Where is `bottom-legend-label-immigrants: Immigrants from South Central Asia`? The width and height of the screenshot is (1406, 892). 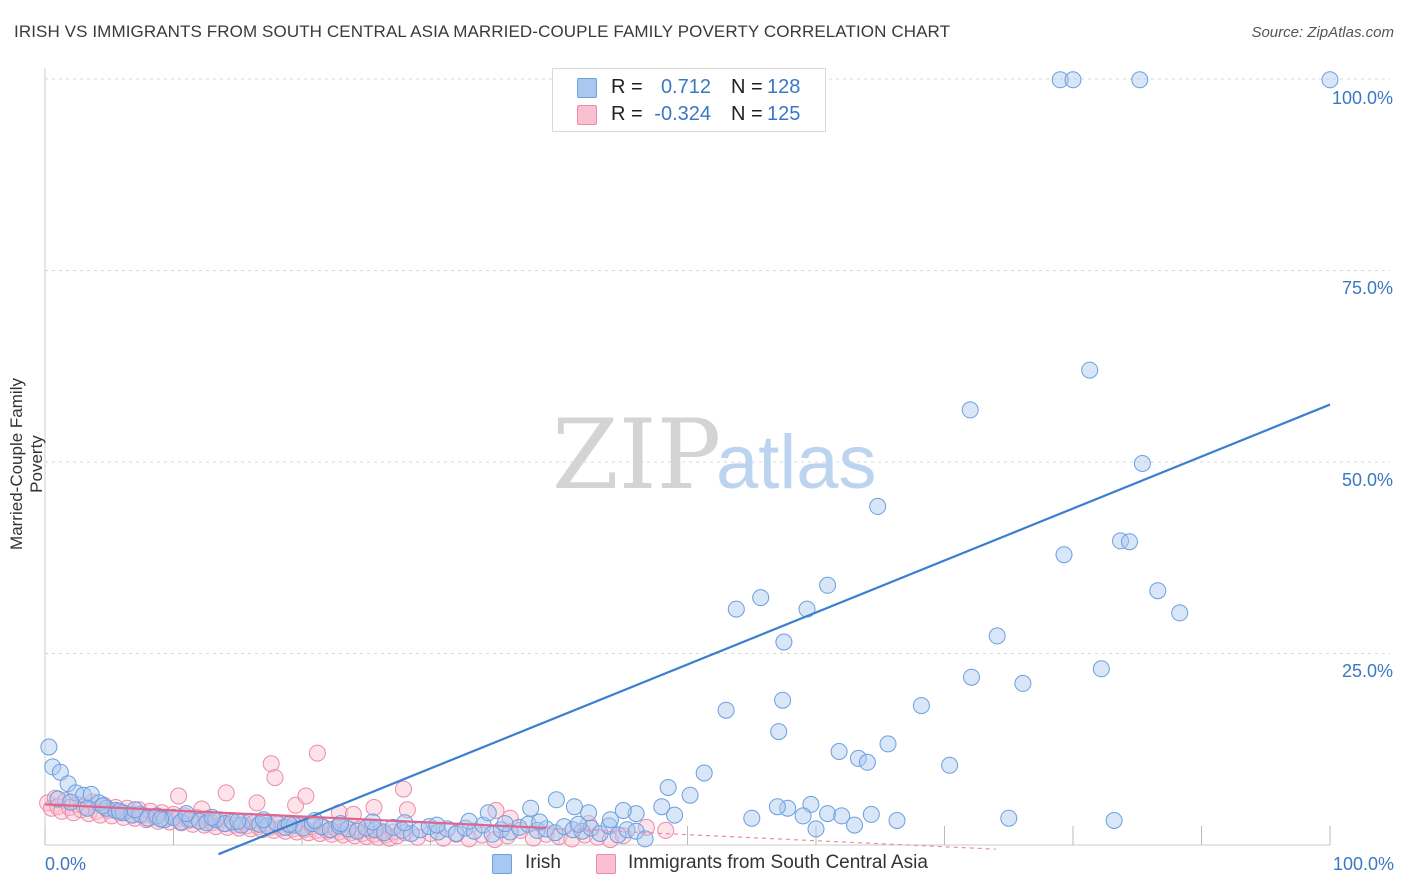 bottom-legend-label-immigrants: Immigrants from South Central Asia is located at coordinates (778, 862).